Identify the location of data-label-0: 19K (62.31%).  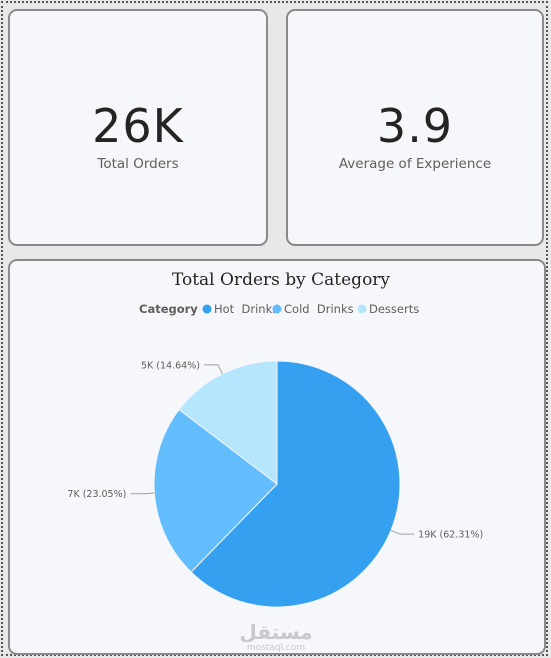
(450, 535).